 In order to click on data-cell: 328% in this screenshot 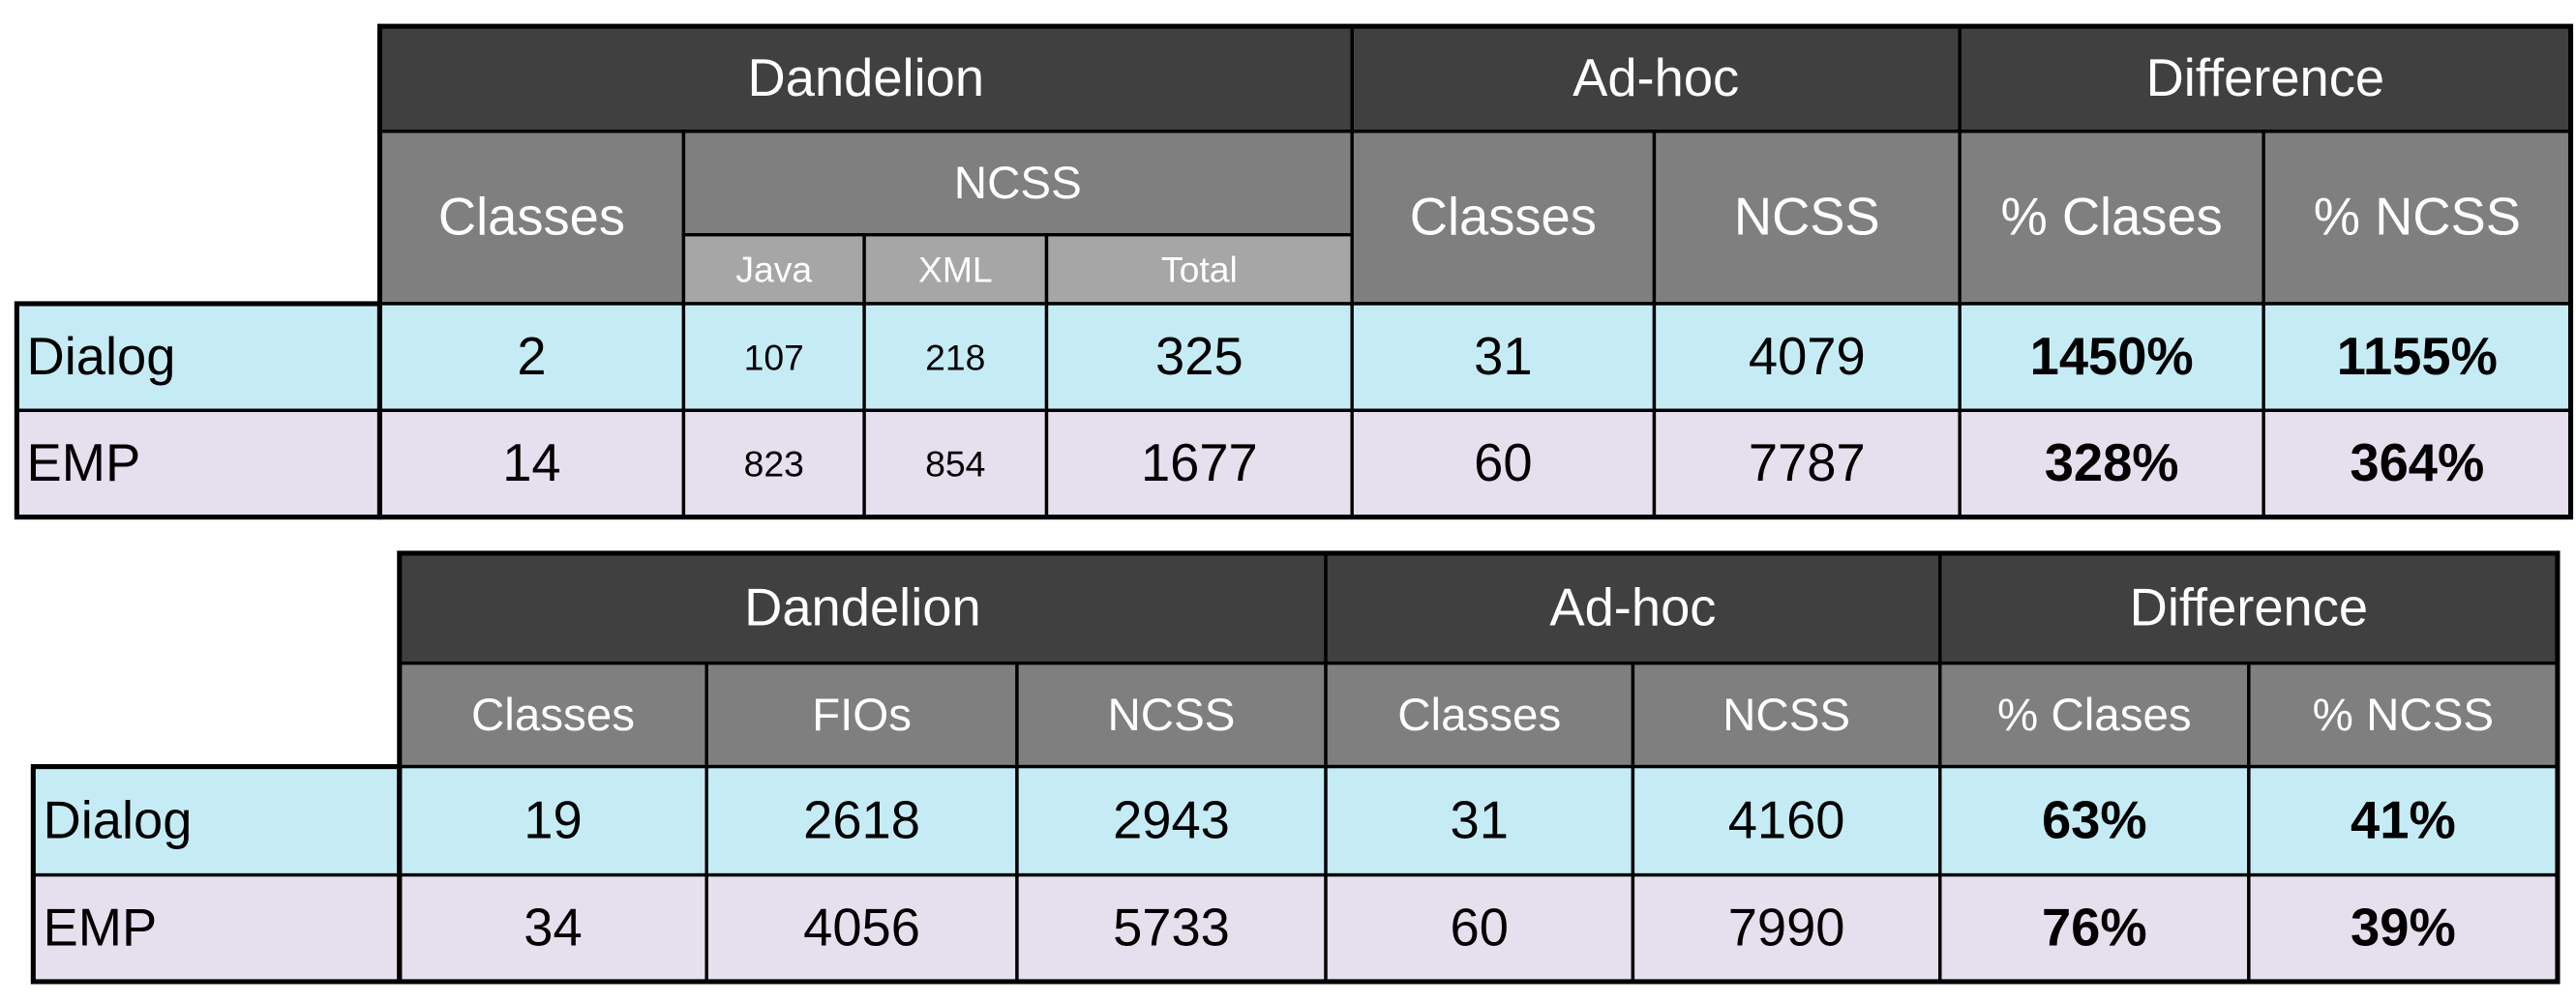, I will do `click(2112, 462)`.